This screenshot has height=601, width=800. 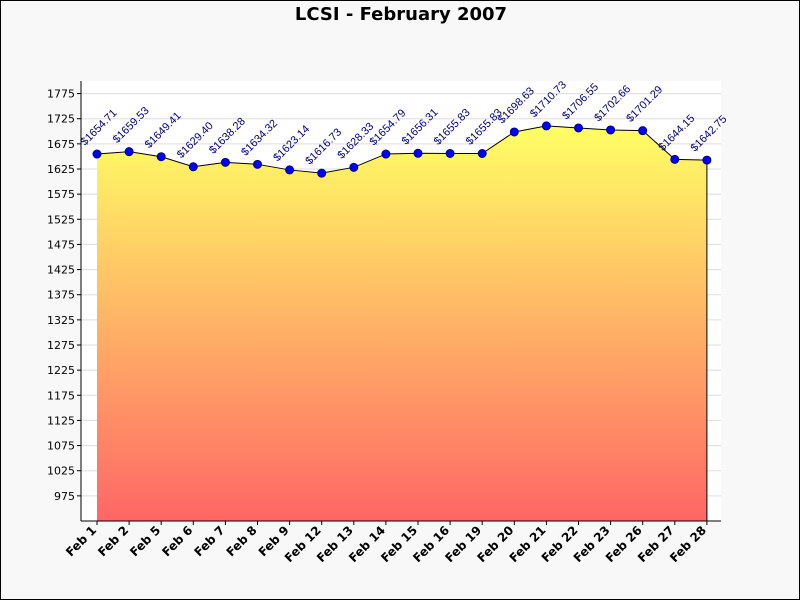 I want to click on y-tick-label: 1425, so click(x=61, y=270).